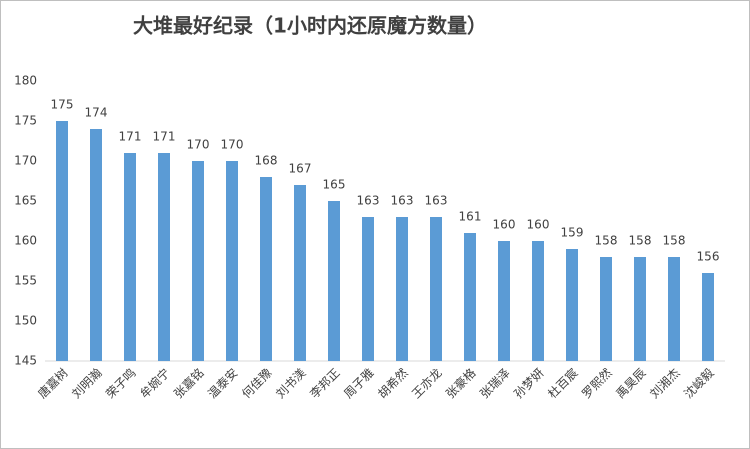 The height and width of the screenshot is (449, 750). I want to click on y-tick-label: 150, so click(25, 321).